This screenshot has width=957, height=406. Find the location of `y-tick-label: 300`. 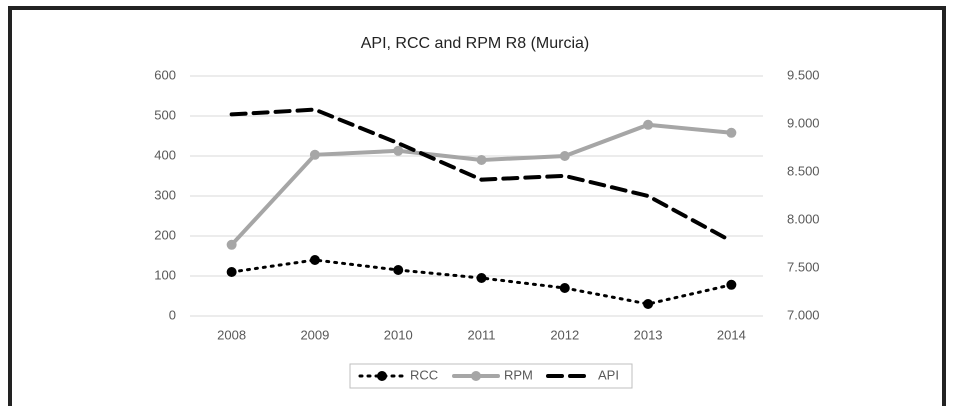

y-tick-label: 300 is located at coordinates (165, 194).